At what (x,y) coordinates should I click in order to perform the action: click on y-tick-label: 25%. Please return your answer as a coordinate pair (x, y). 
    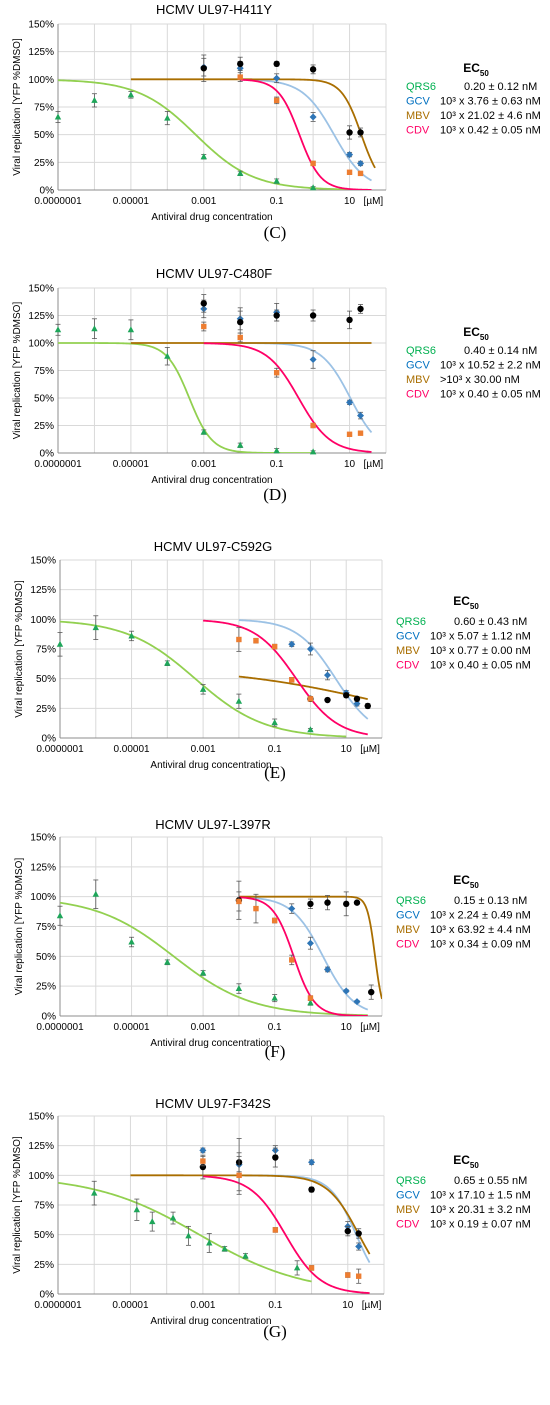
    Looking at the image, I should click on (46, 987).